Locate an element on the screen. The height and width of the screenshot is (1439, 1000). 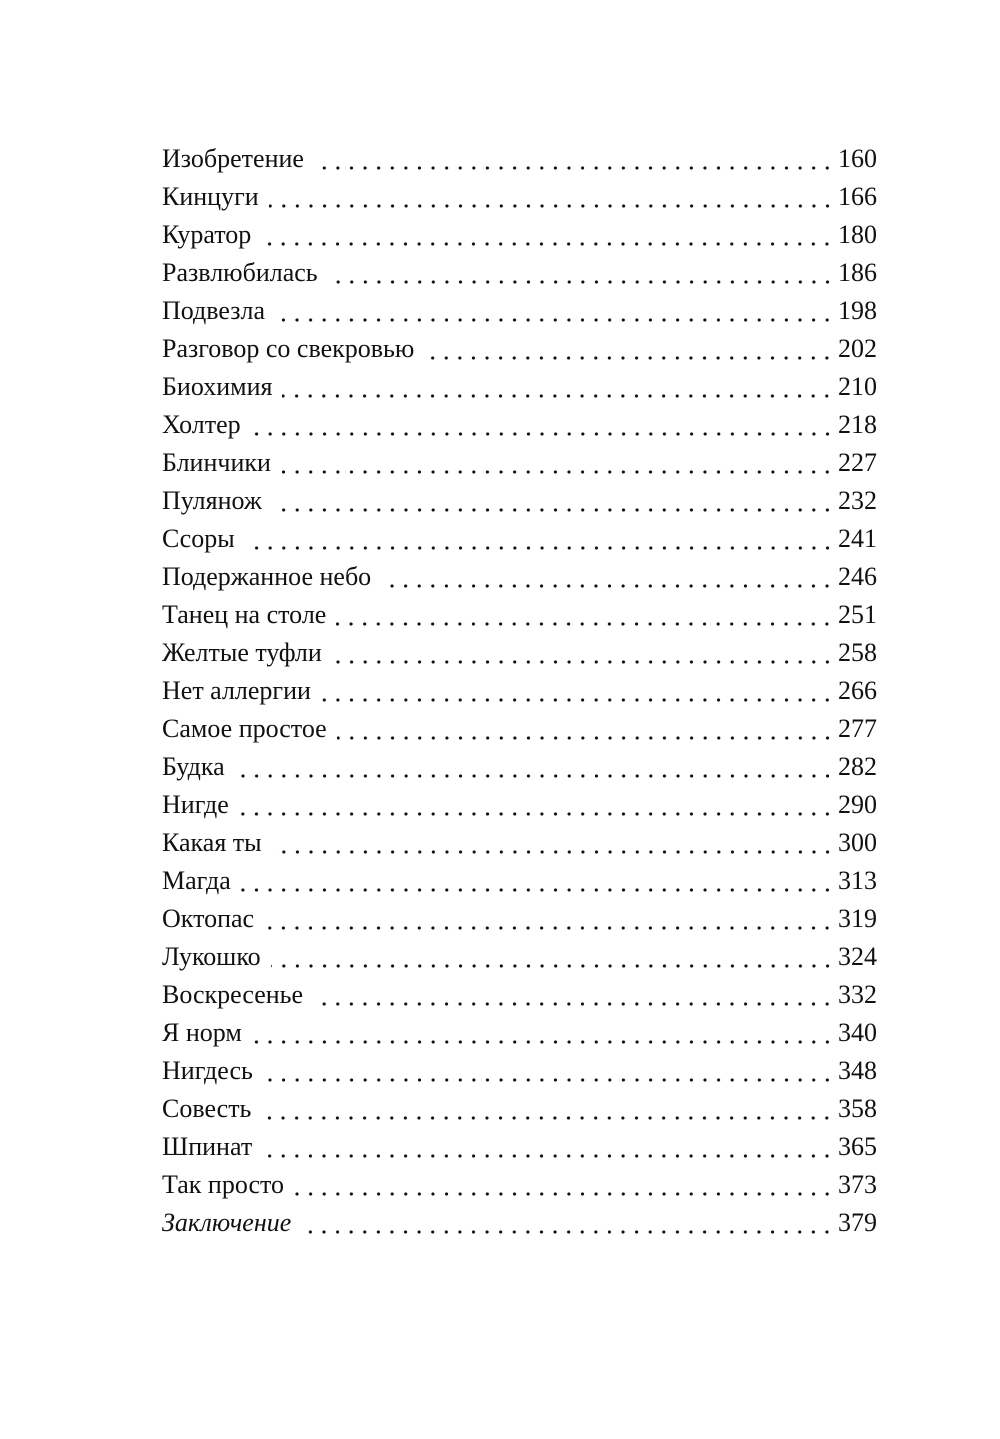
toc-entry-title: Танец на столе is located at coordinates (244, 614).